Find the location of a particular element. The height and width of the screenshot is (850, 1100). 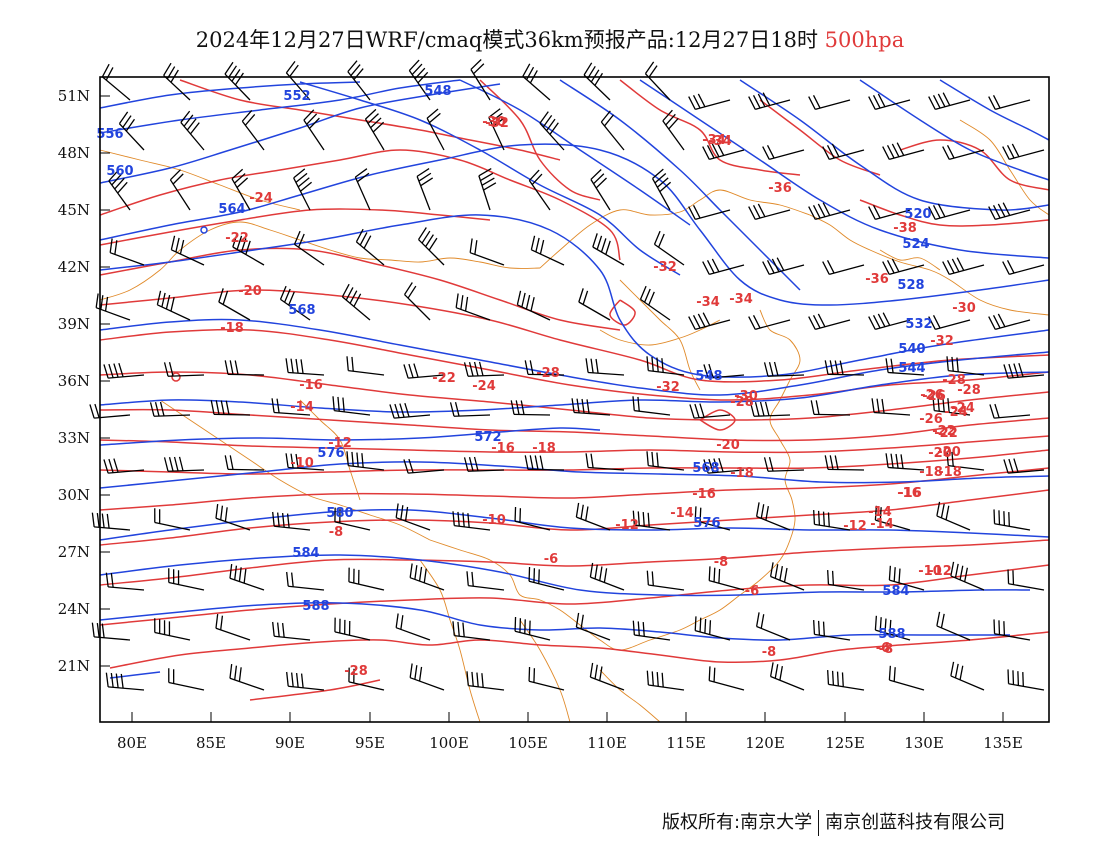

contour-label: -14 is located at coordinates (682, 513).